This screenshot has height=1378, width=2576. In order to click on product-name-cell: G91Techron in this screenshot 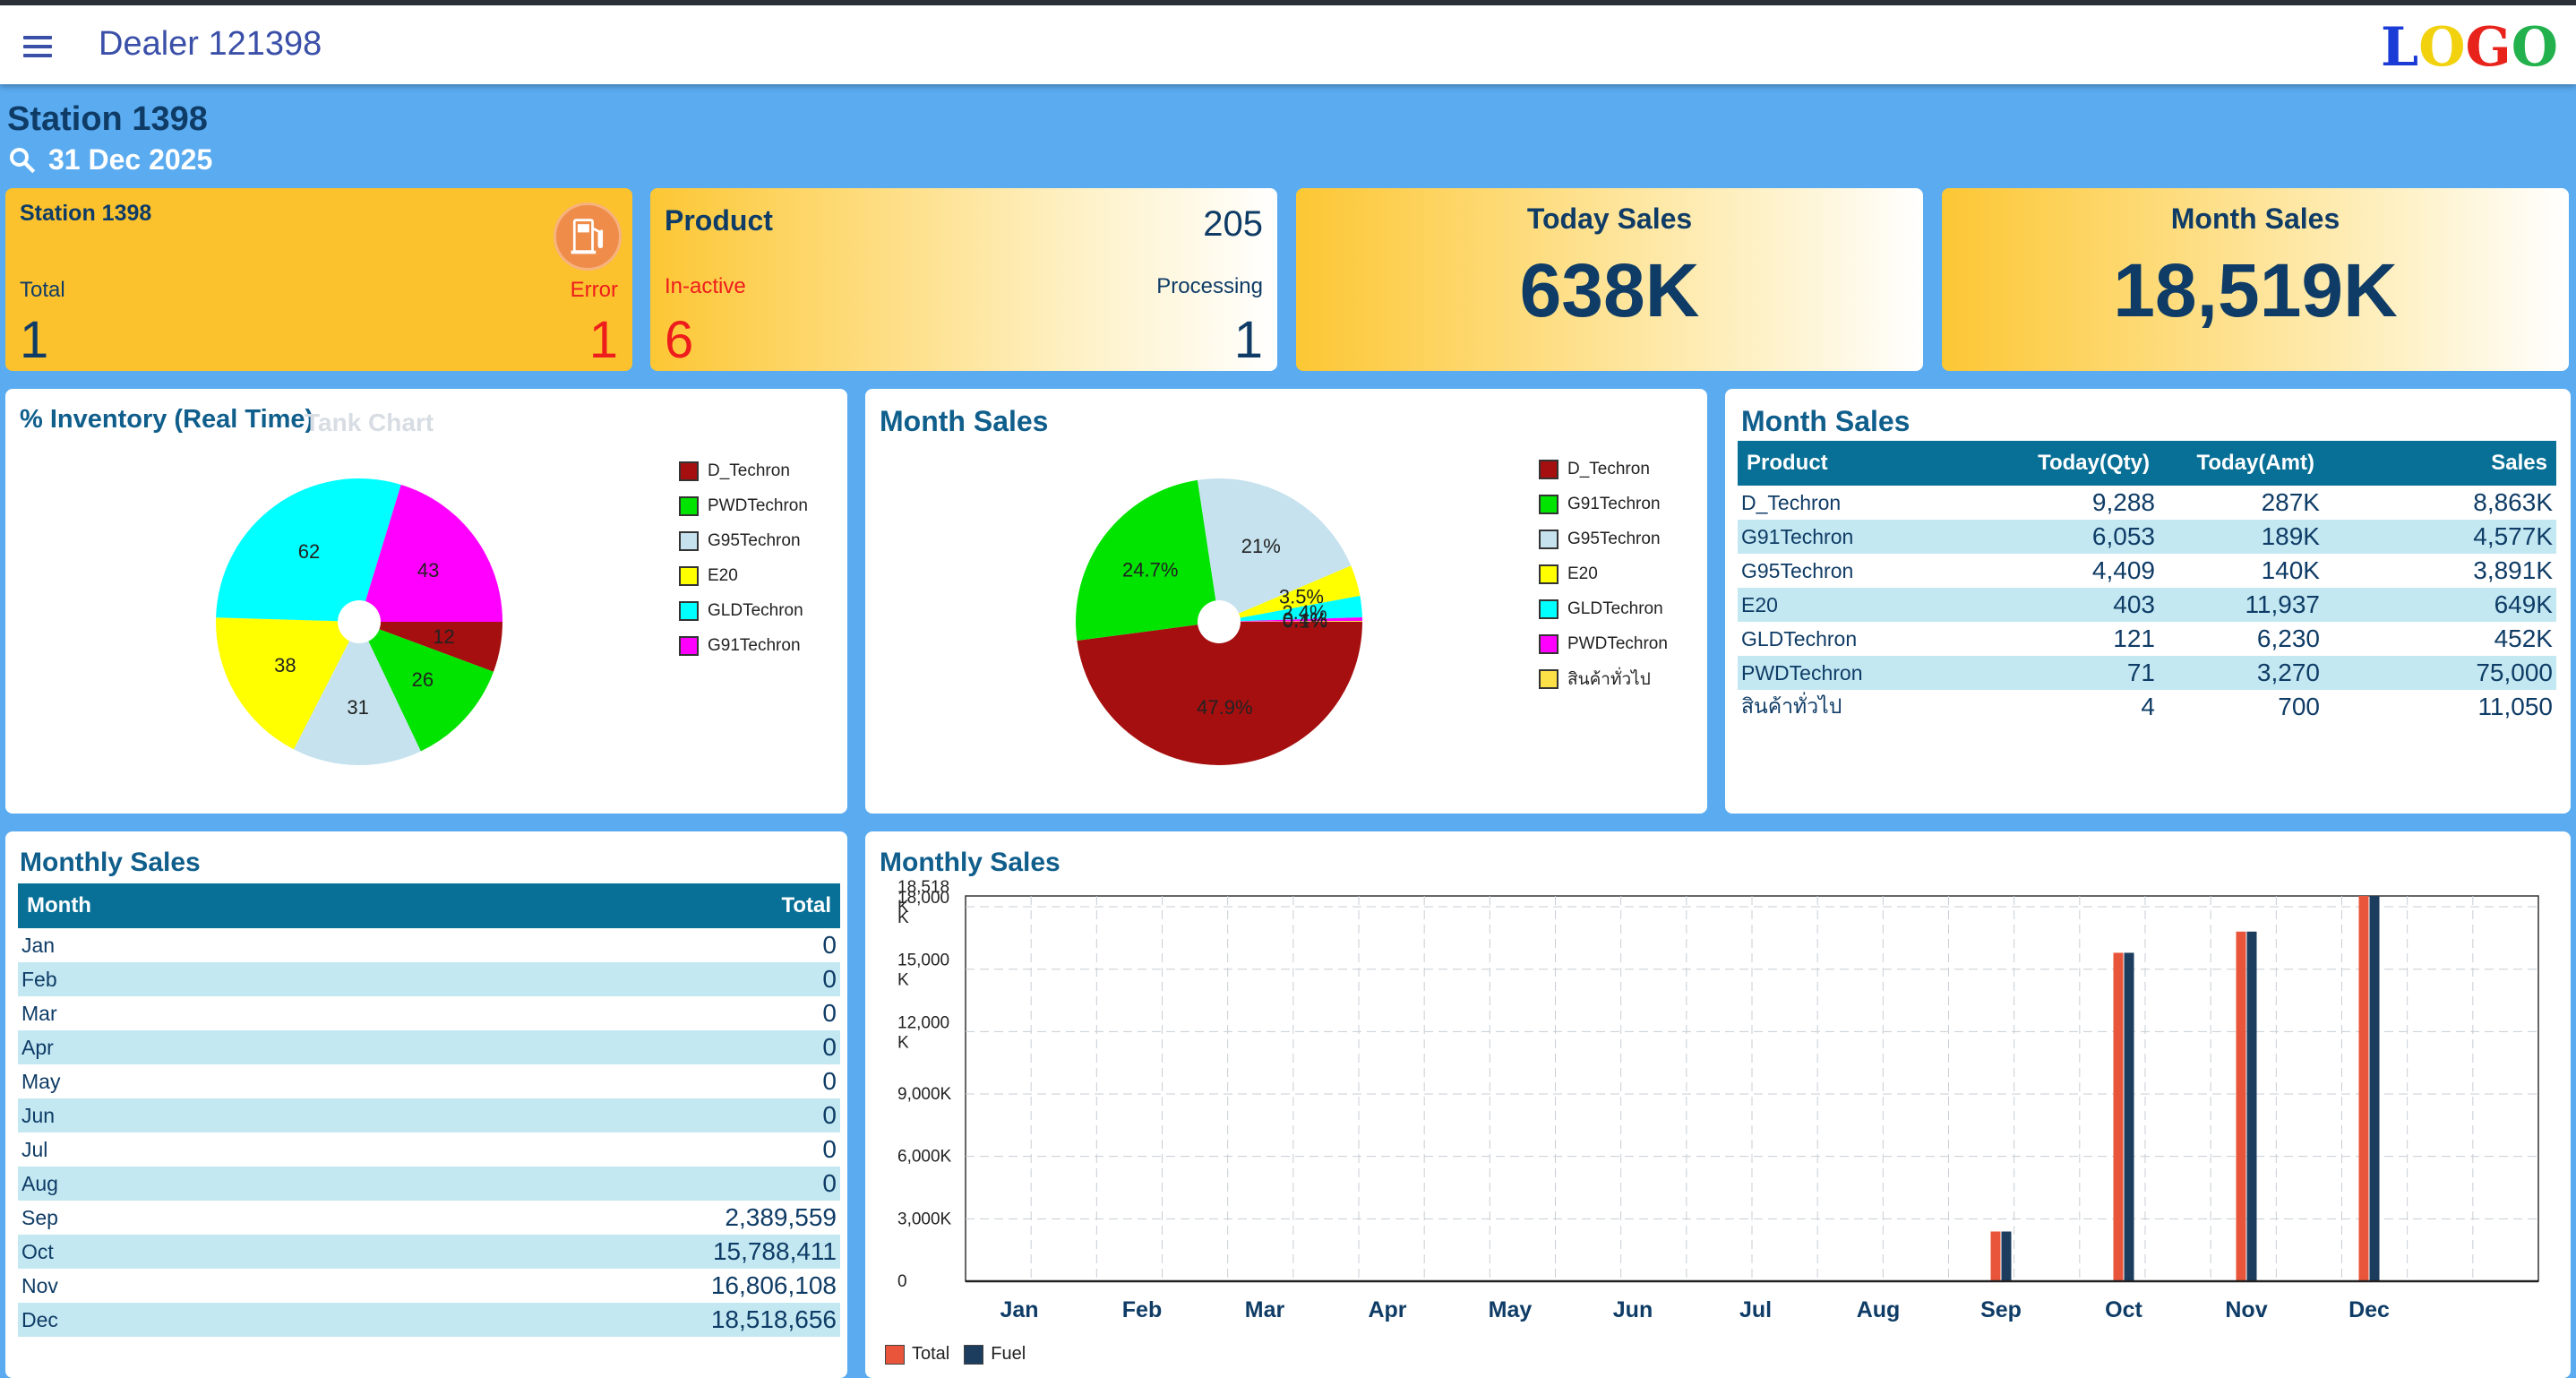, I will do `click(1872, 537)`.